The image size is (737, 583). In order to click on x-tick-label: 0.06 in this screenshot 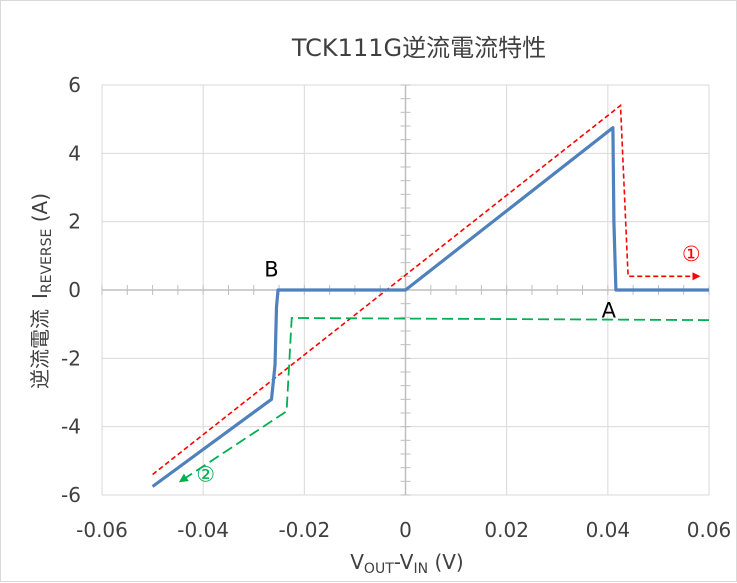, I will do `click(709, 530)`.